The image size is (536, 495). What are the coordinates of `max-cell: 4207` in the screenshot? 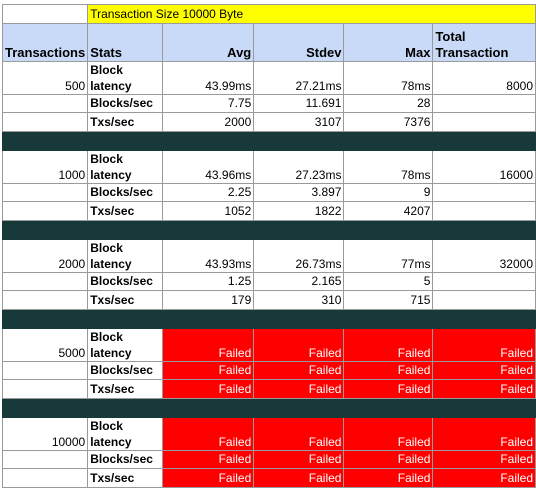 It's located at (388, 211).